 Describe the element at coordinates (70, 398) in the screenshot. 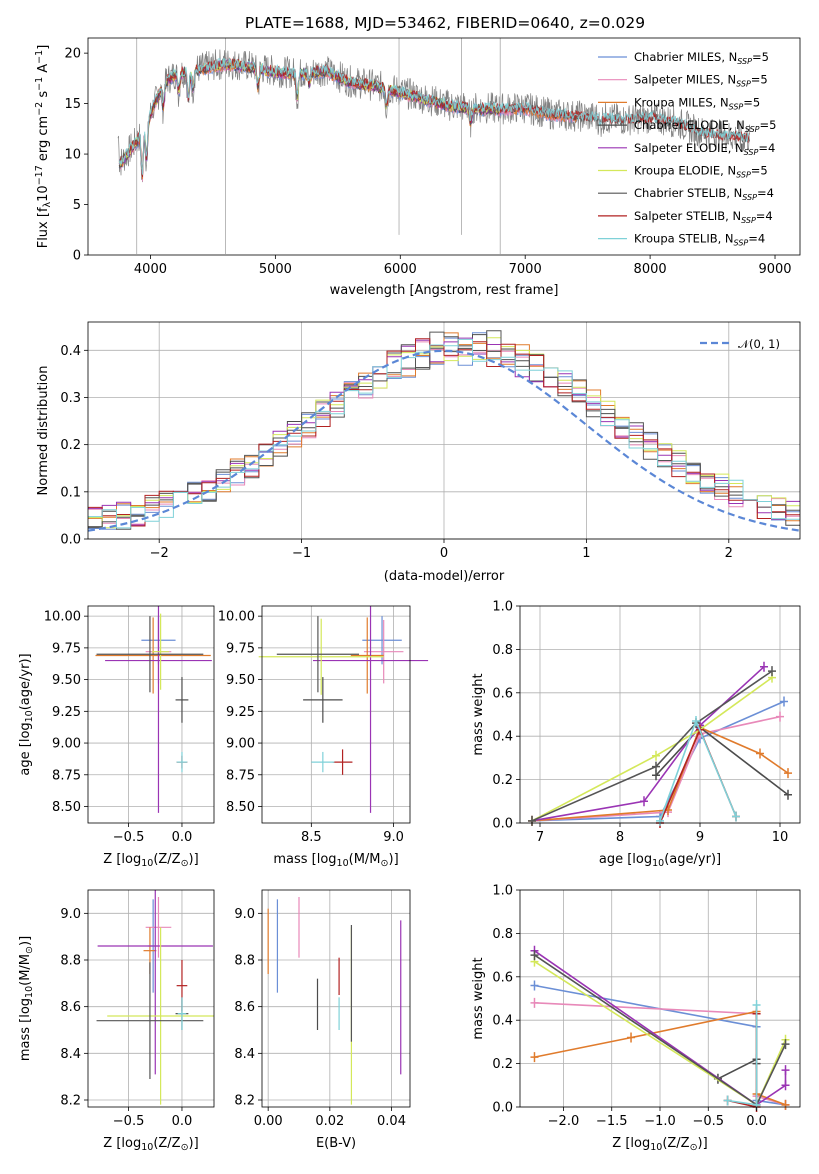

I see `y-tick-label: 0.3` at that location.